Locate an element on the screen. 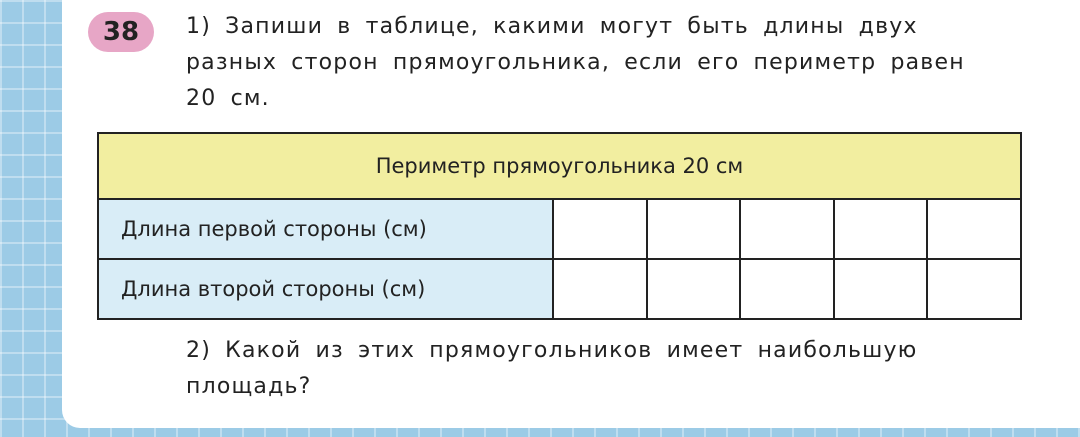 The image size is (1080, 437). row-label: Длина первой стороны (см) is located at coordinates (325, 229).